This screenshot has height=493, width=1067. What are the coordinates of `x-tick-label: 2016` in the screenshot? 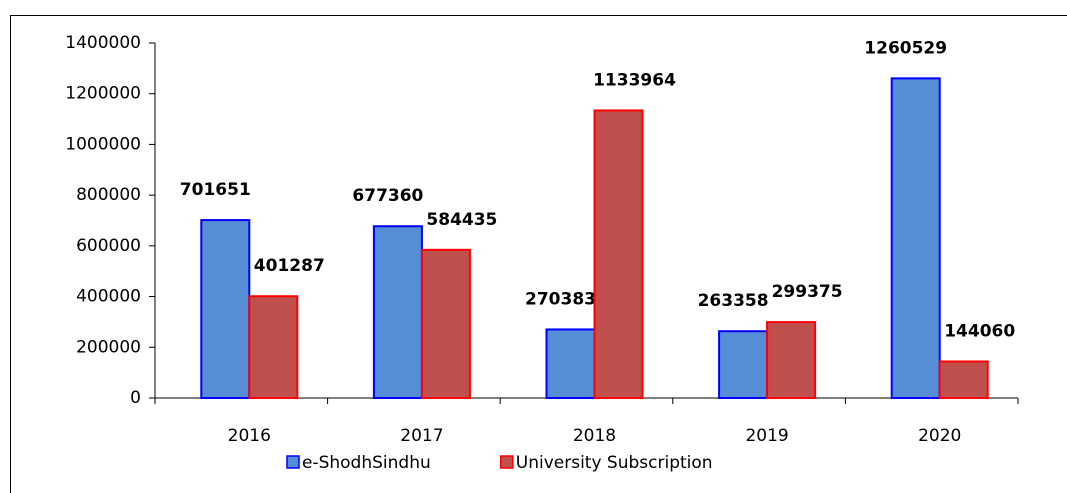 It's located at (249, 436).